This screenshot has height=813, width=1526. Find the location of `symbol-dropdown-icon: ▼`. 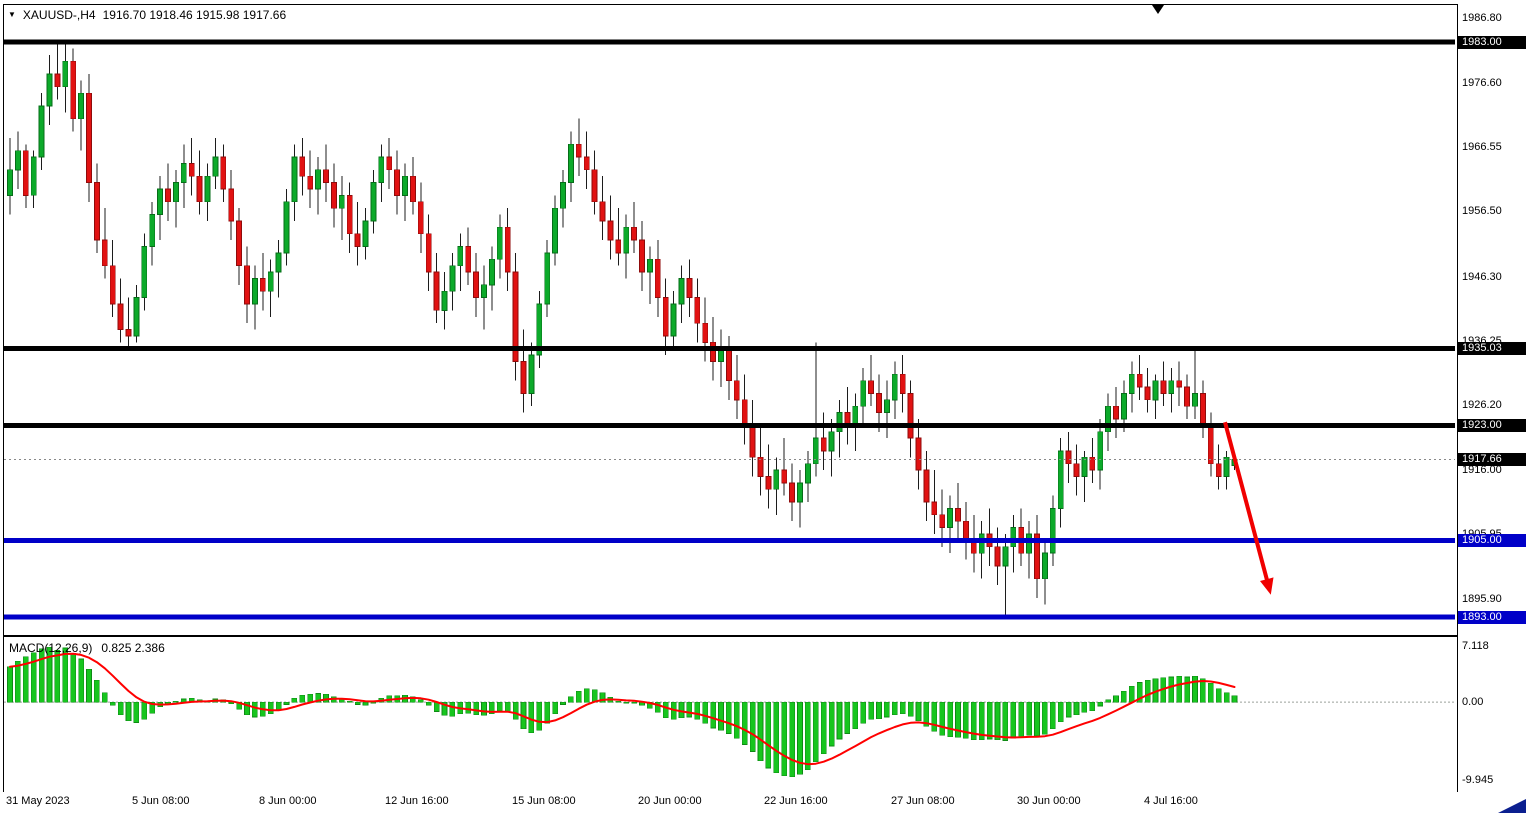

symbol-dropdown-icon: ▼ is located at coordinates (12, 14).